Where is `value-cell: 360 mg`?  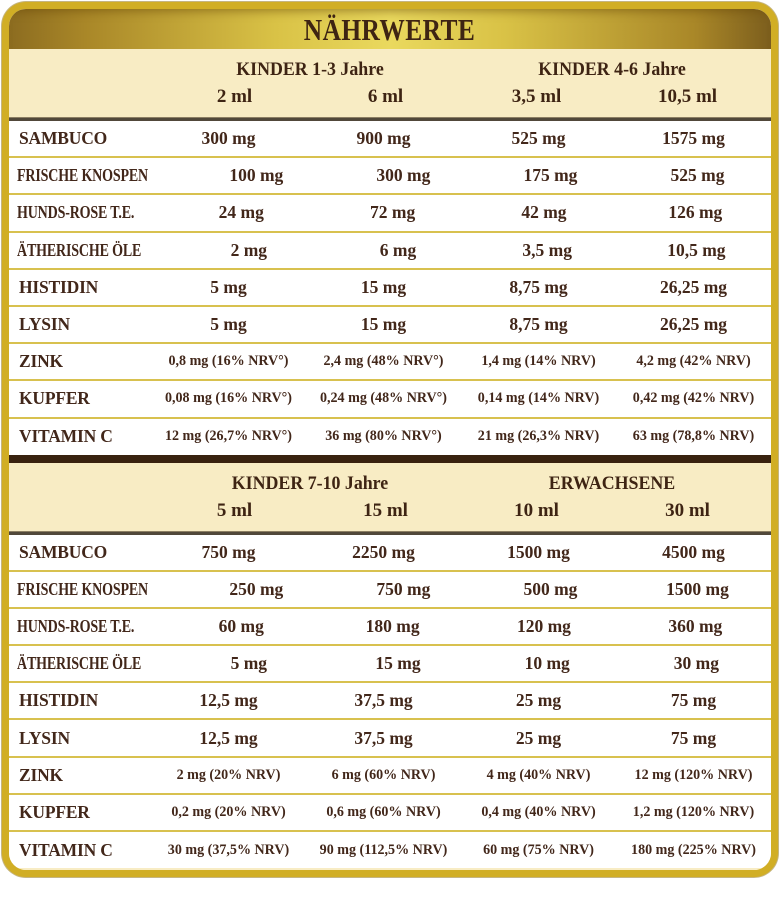 value-cell: 360 mg is located at coordinates (695, 625).